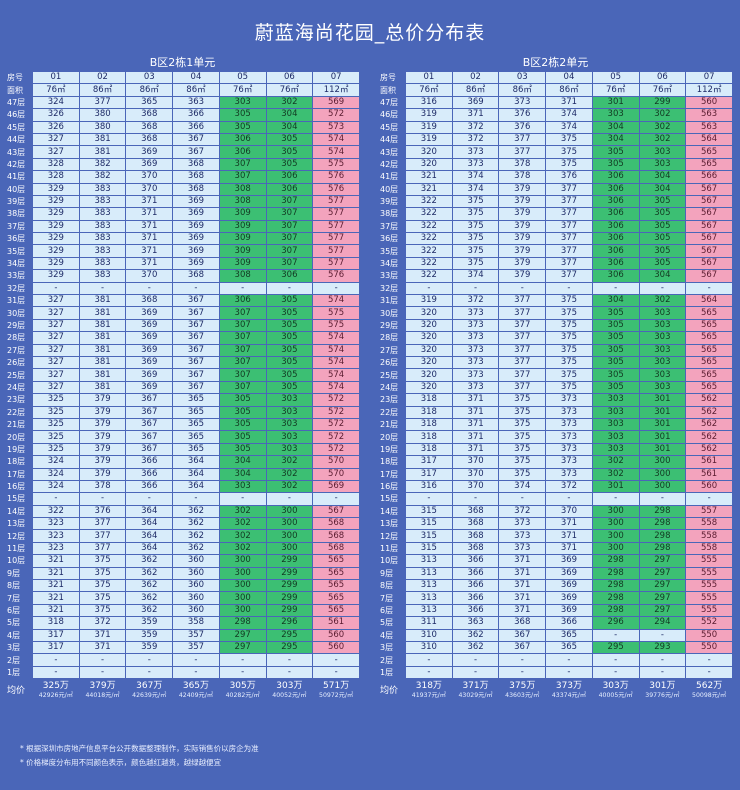 This screenshot has width=740, height=790. Describe the element at coordinates (555, 486) in the screenshot. I see `floor-row: 16层 316 370 374 372 301 300 560` at that location.